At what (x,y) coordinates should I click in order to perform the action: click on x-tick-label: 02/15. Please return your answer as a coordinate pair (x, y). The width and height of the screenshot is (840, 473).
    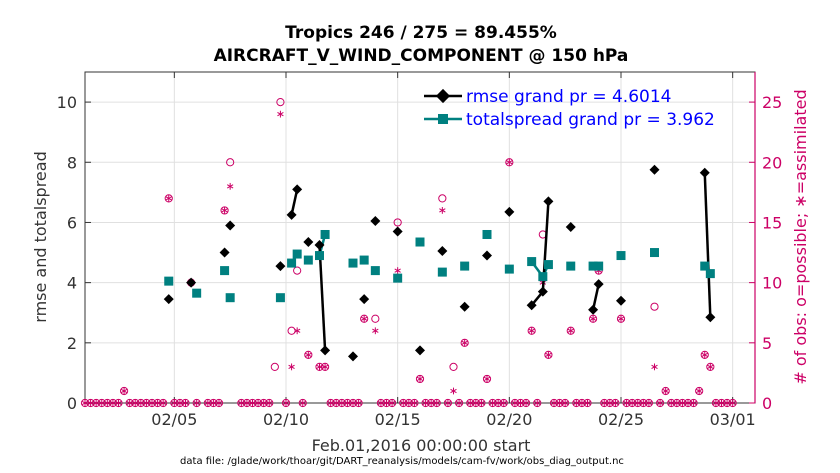
    Looking at the image, I should click on (398, 419).